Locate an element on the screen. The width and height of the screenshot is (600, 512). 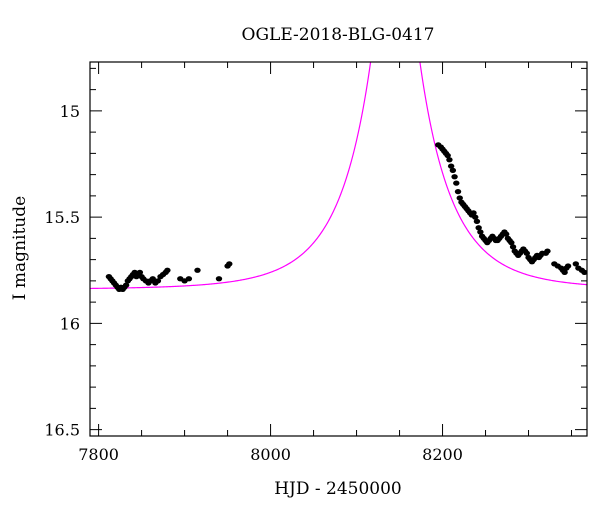
y-tick-label: 16.5 is located at coordinates (62, 430).